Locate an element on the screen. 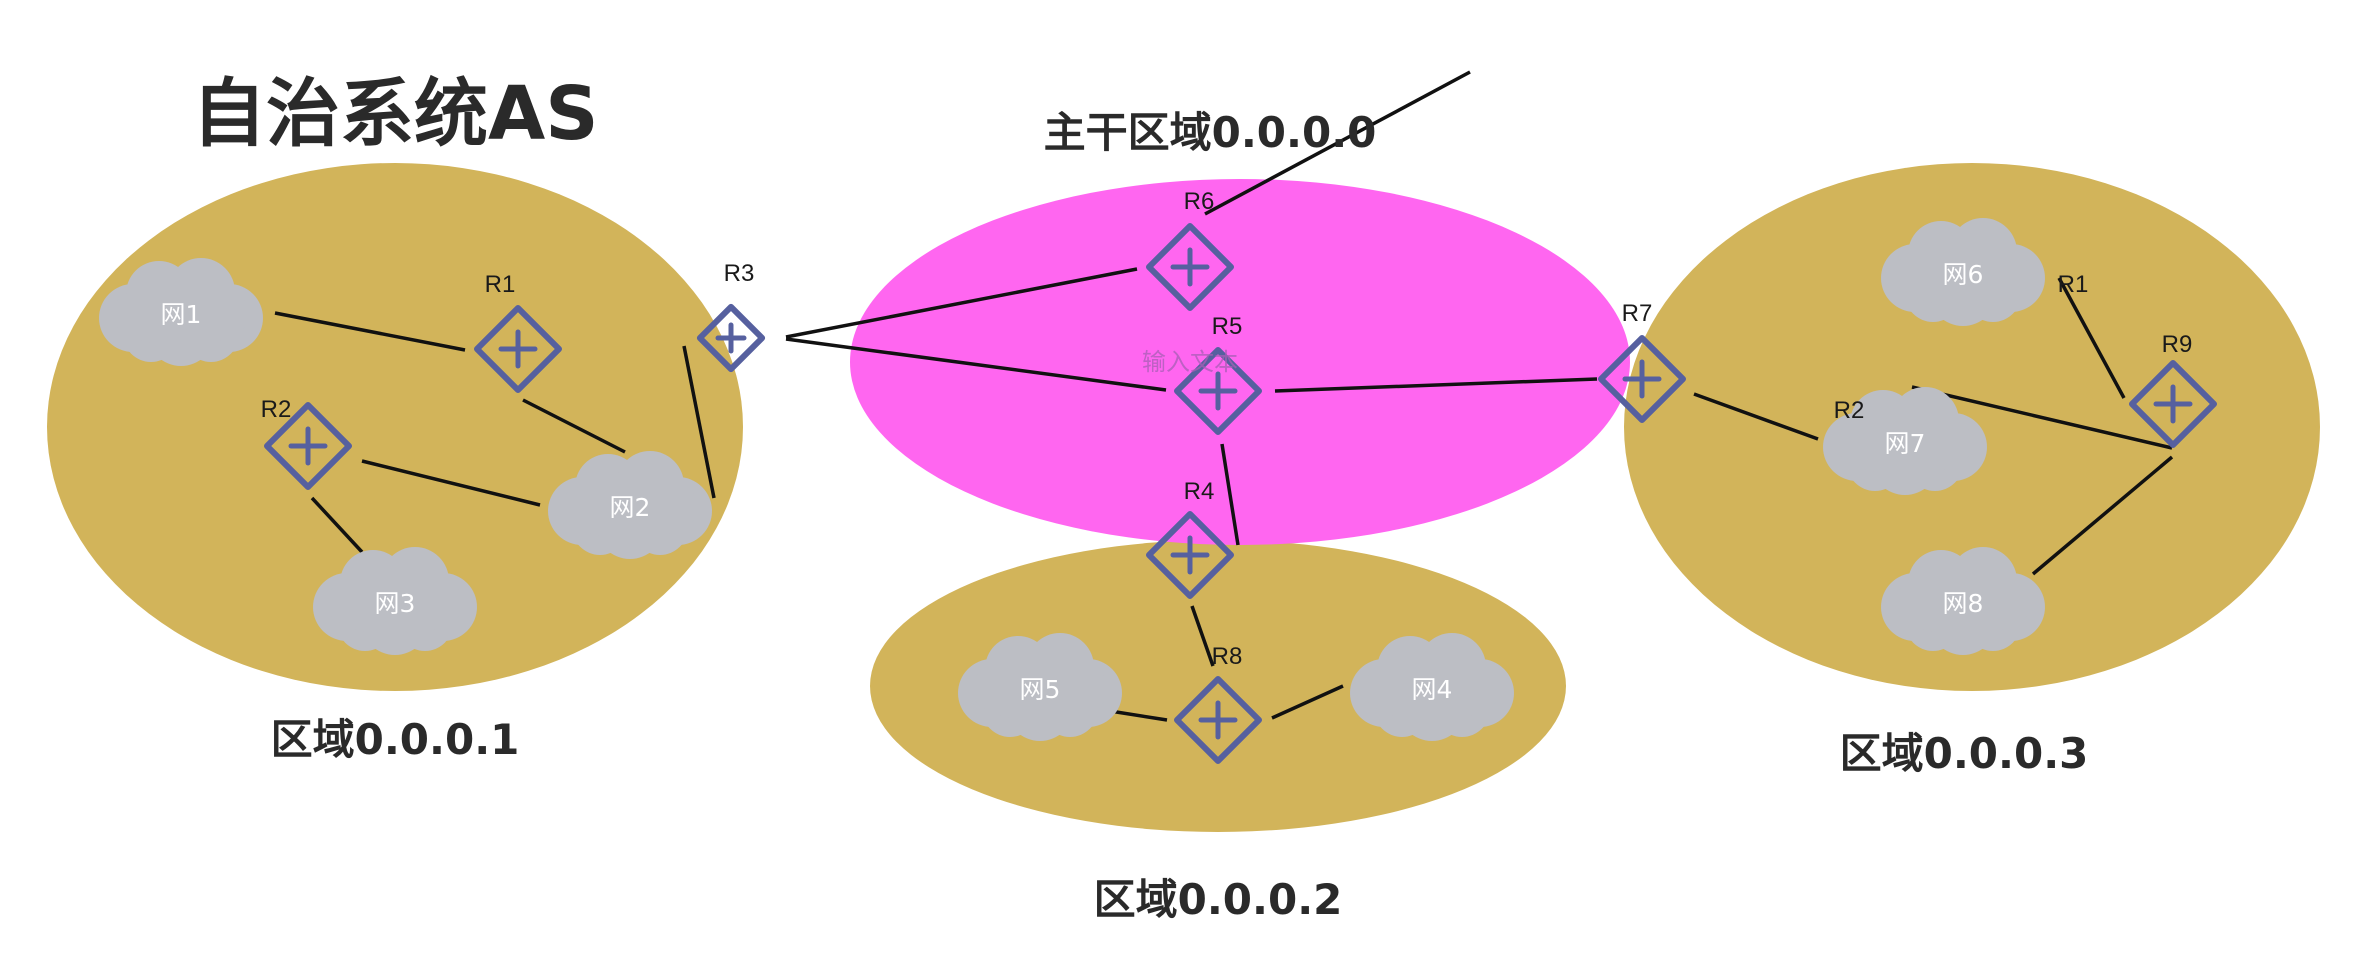  area-0-0-0-3-label: 区域0.0.0.3 is located at coordinates (1964, 753).